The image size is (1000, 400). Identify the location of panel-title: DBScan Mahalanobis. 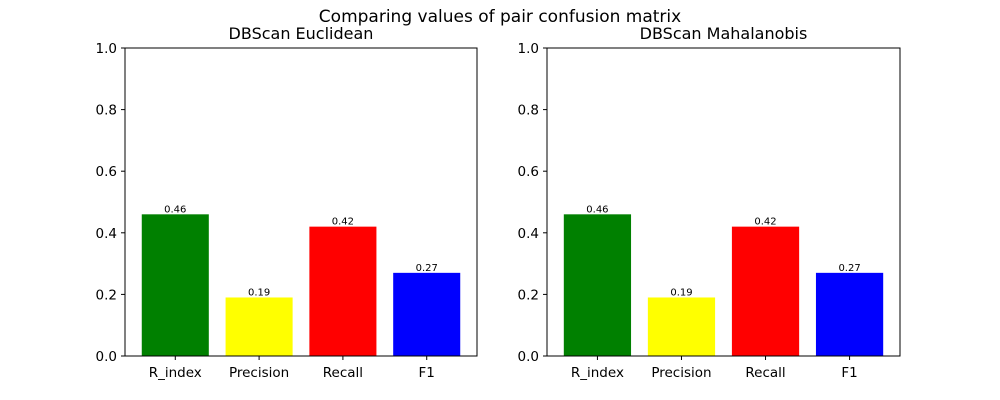
(724, 33).